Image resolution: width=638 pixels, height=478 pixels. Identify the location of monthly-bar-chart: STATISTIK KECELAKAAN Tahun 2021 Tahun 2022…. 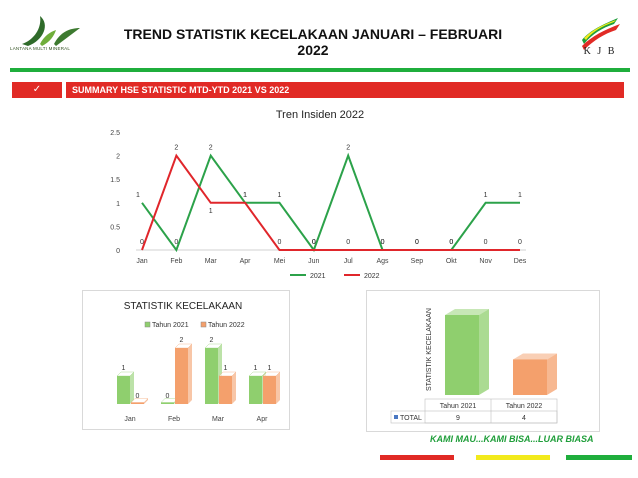
(198, 362).